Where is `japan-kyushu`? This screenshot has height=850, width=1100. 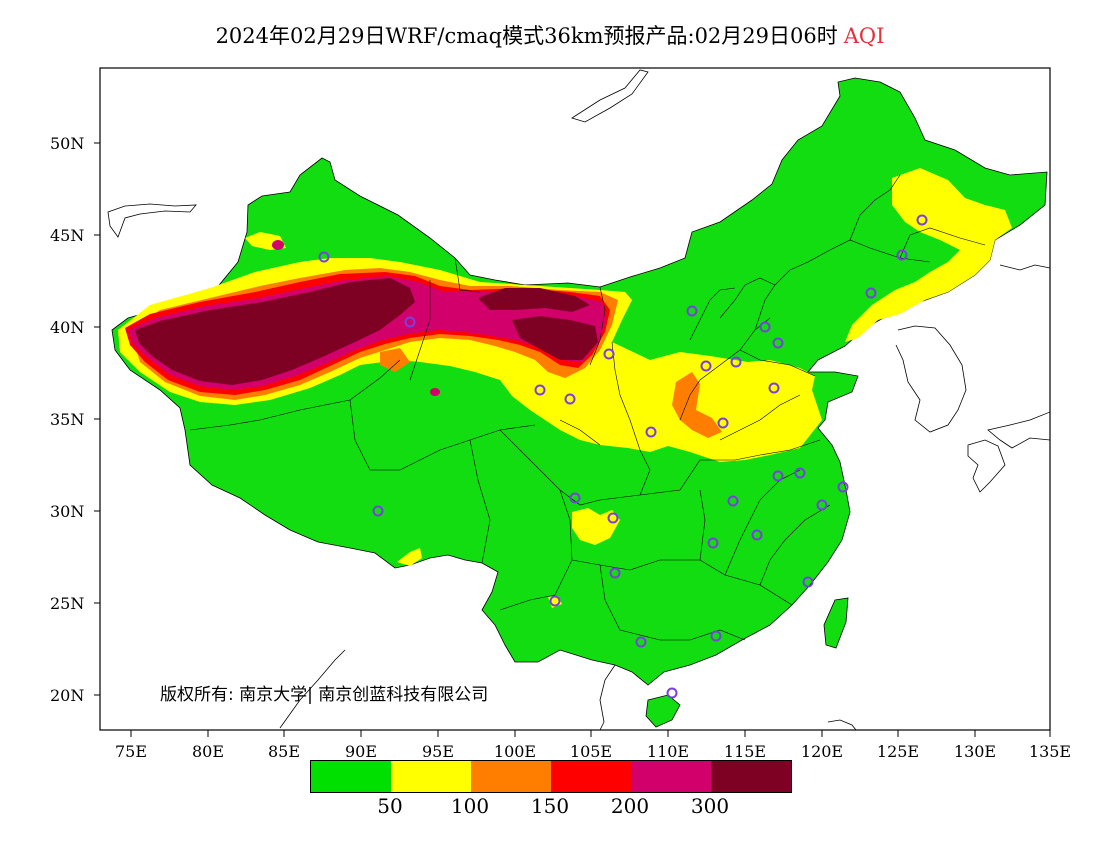 japan-kyushu is located at coordinates (986, 466).